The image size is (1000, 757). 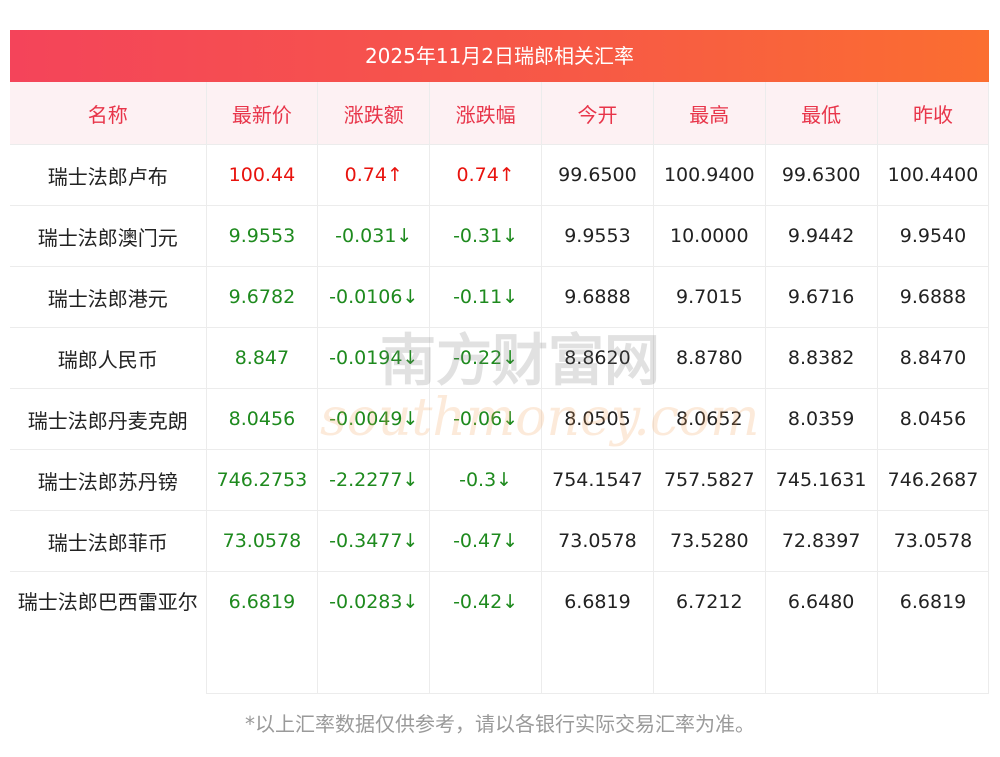 I want to click on cell-latest: 6.6819, so click(x=262, y=632).